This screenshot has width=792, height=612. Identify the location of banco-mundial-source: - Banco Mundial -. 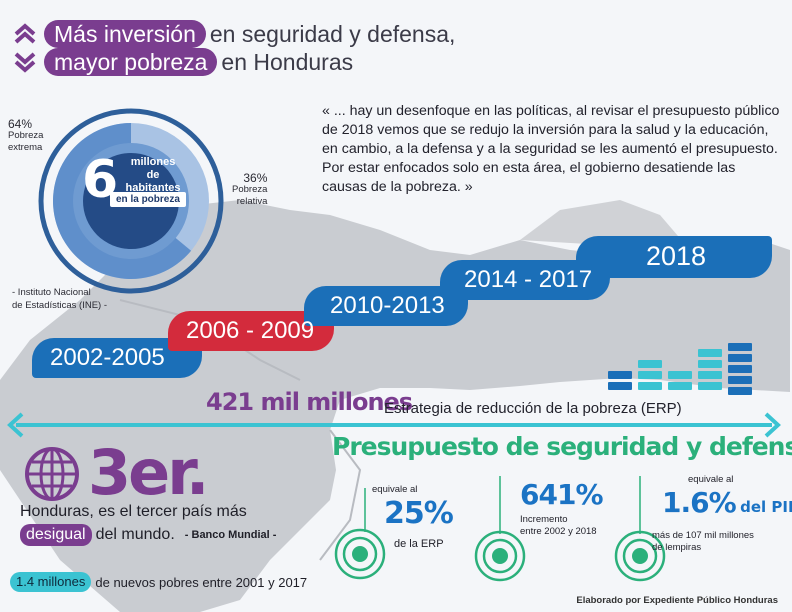
(230, 535).